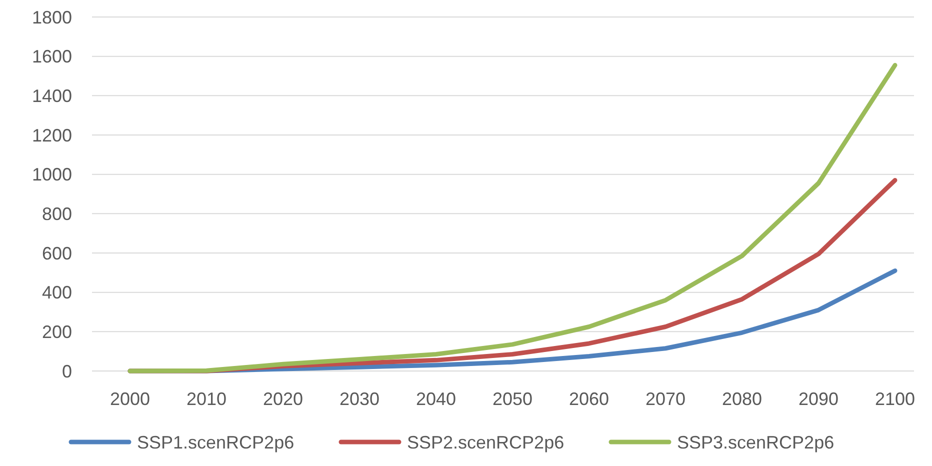  Describe the element at coordinates (436, 399) in the screenshot. I see `x-tick-label: 2040` at that location.